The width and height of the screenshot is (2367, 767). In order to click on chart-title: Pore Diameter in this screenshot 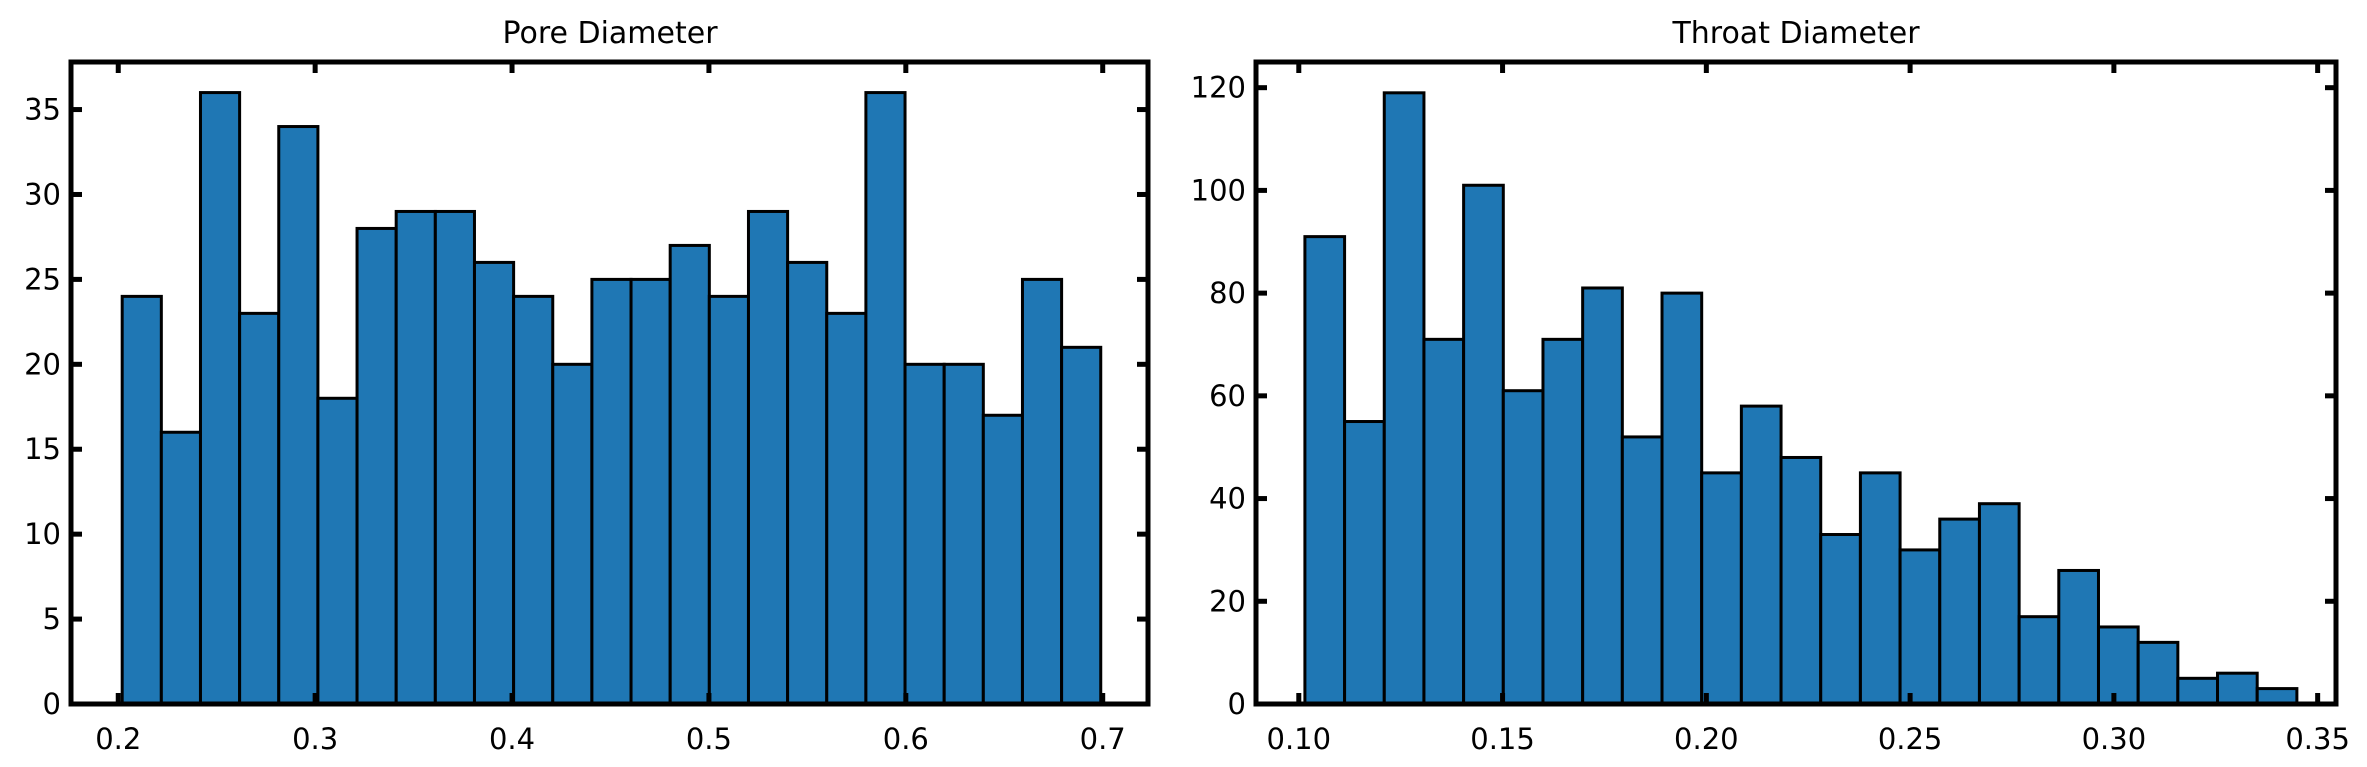, I will do `click(610, 33)`.